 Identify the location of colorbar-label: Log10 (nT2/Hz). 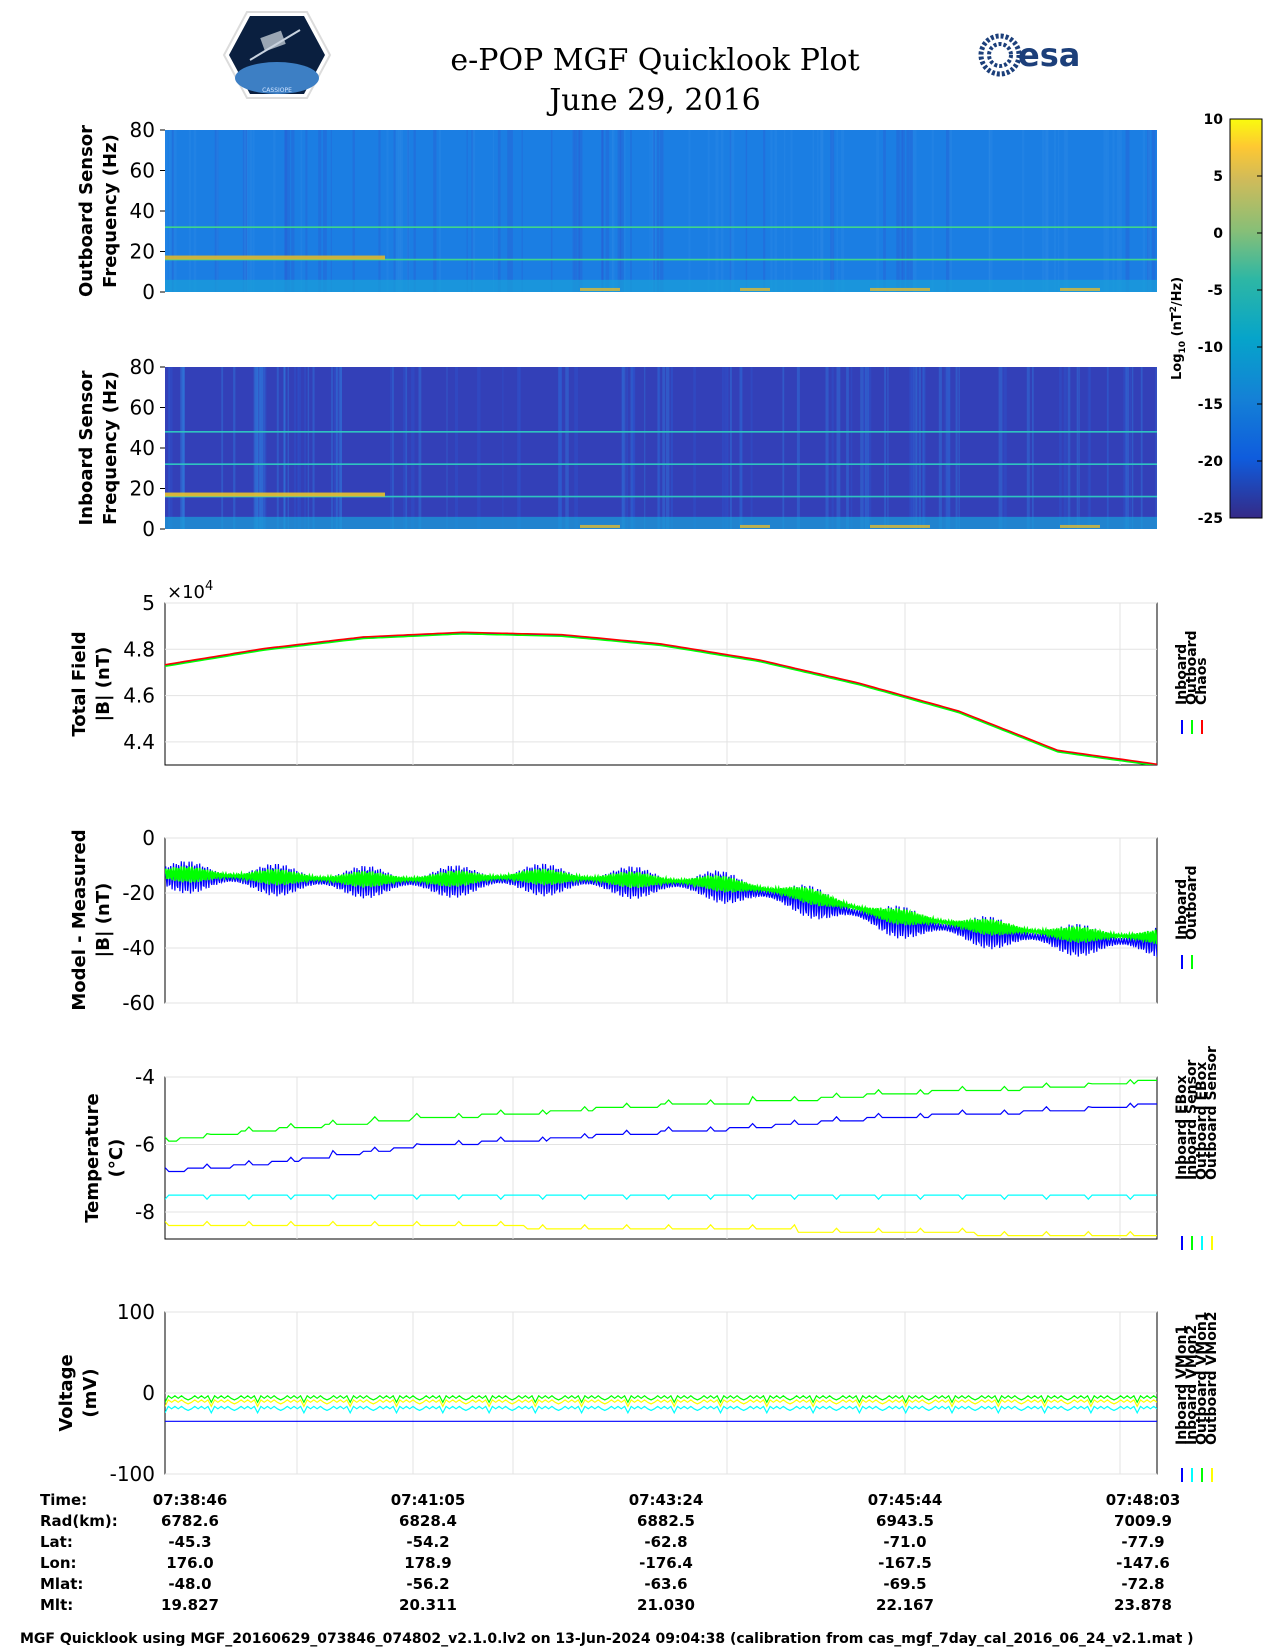
(1178, 328).